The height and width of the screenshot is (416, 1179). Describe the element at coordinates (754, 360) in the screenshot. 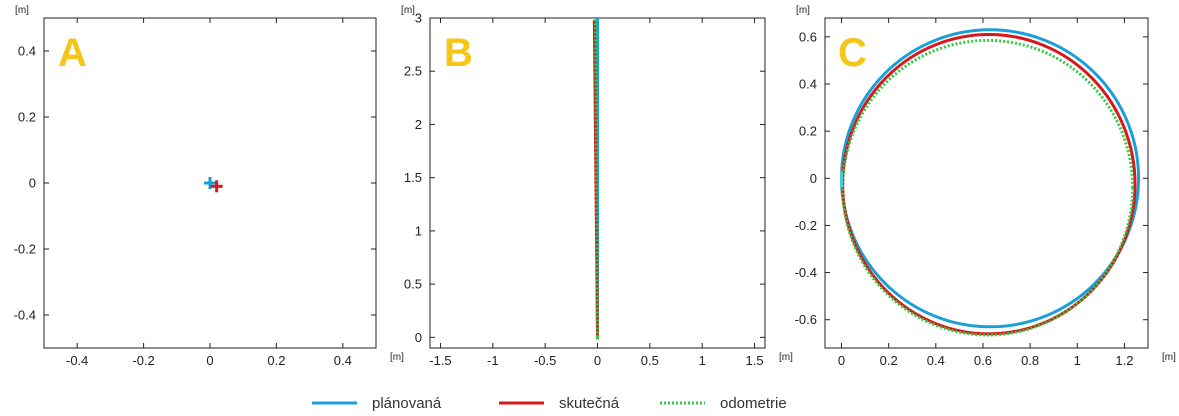

I see `x-tick-label: 1.5` at that location.